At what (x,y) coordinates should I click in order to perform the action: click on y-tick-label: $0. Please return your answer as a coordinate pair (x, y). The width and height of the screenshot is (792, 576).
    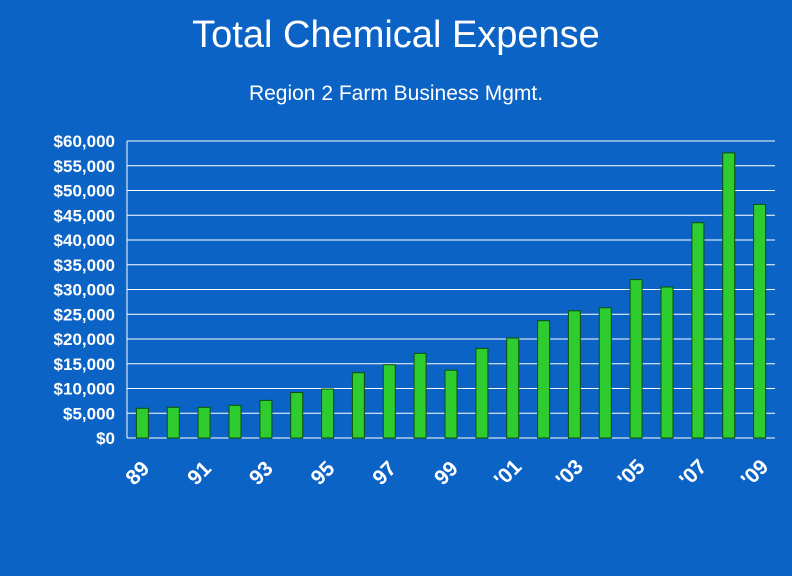
    Looking at the image, I should click on (105, 438).